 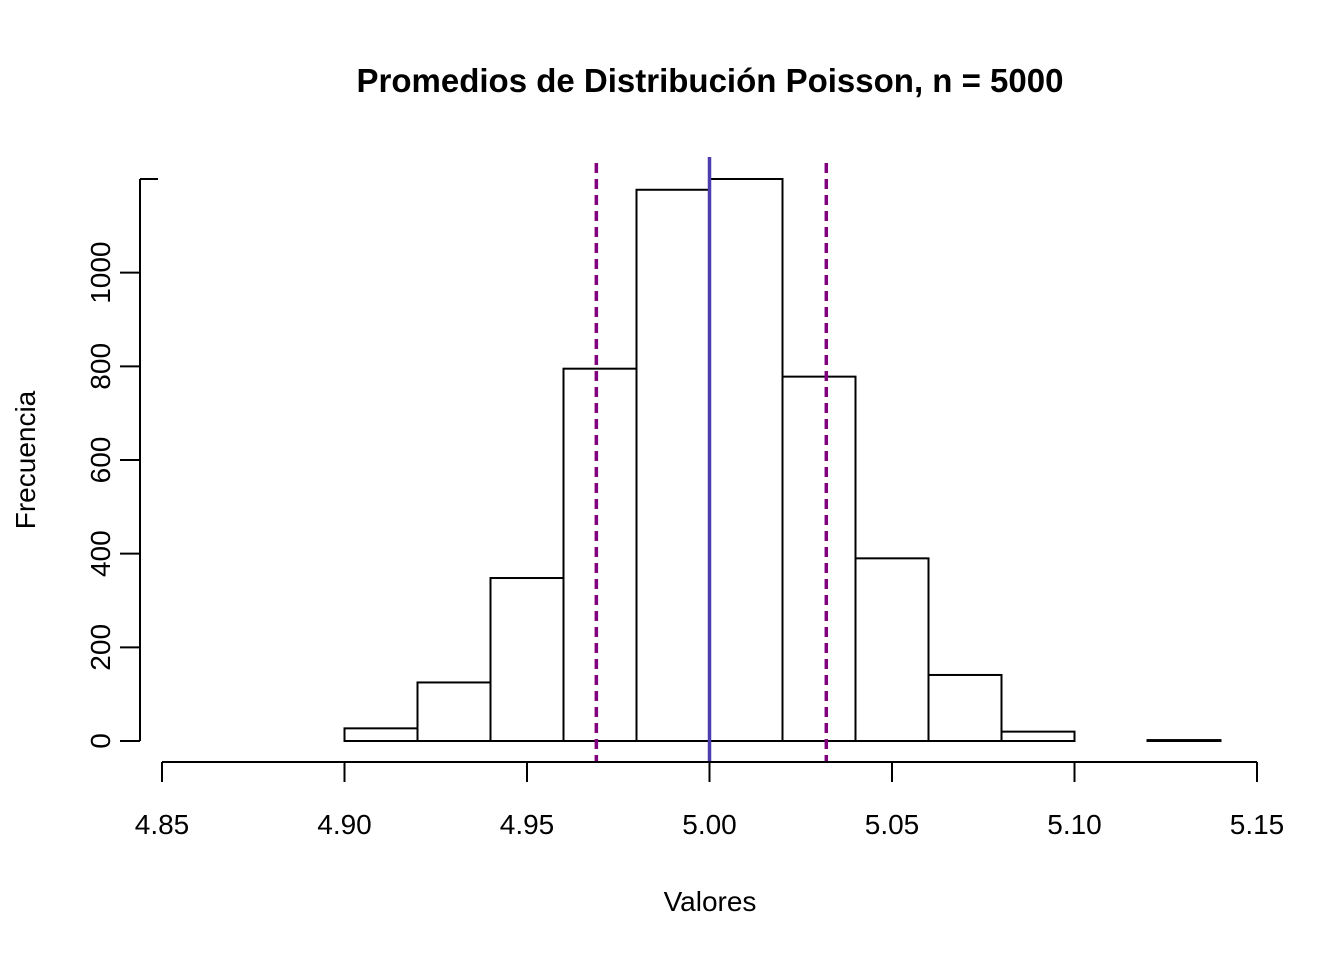 What do you see at coordinates (121, 463) in the screenshot?
I see `y-axis: 0 200 400 600 800 1000` at bounding box center [121, 463].